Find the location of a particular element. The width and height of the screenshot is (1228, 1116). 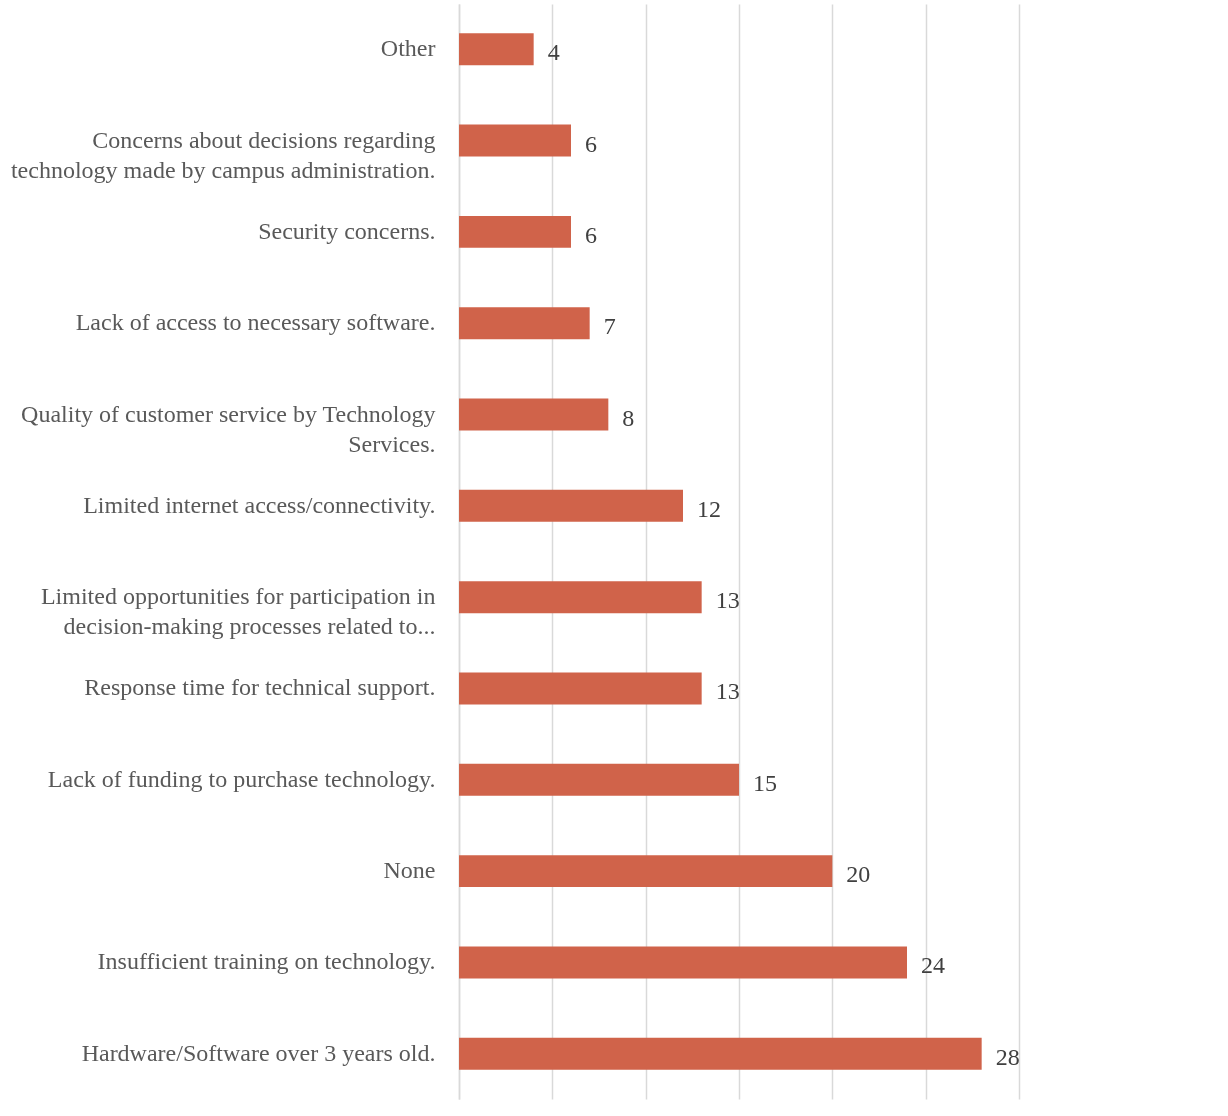

y-tick-label: None is located at coordinates (409, 870).